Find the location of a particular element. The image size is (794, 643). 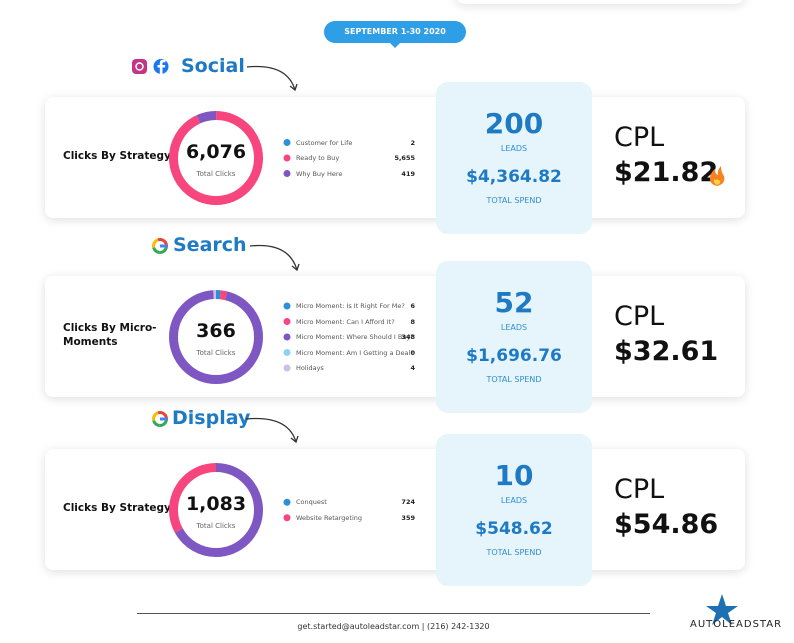

section-heading: Display is located at coordinates (211, 418).